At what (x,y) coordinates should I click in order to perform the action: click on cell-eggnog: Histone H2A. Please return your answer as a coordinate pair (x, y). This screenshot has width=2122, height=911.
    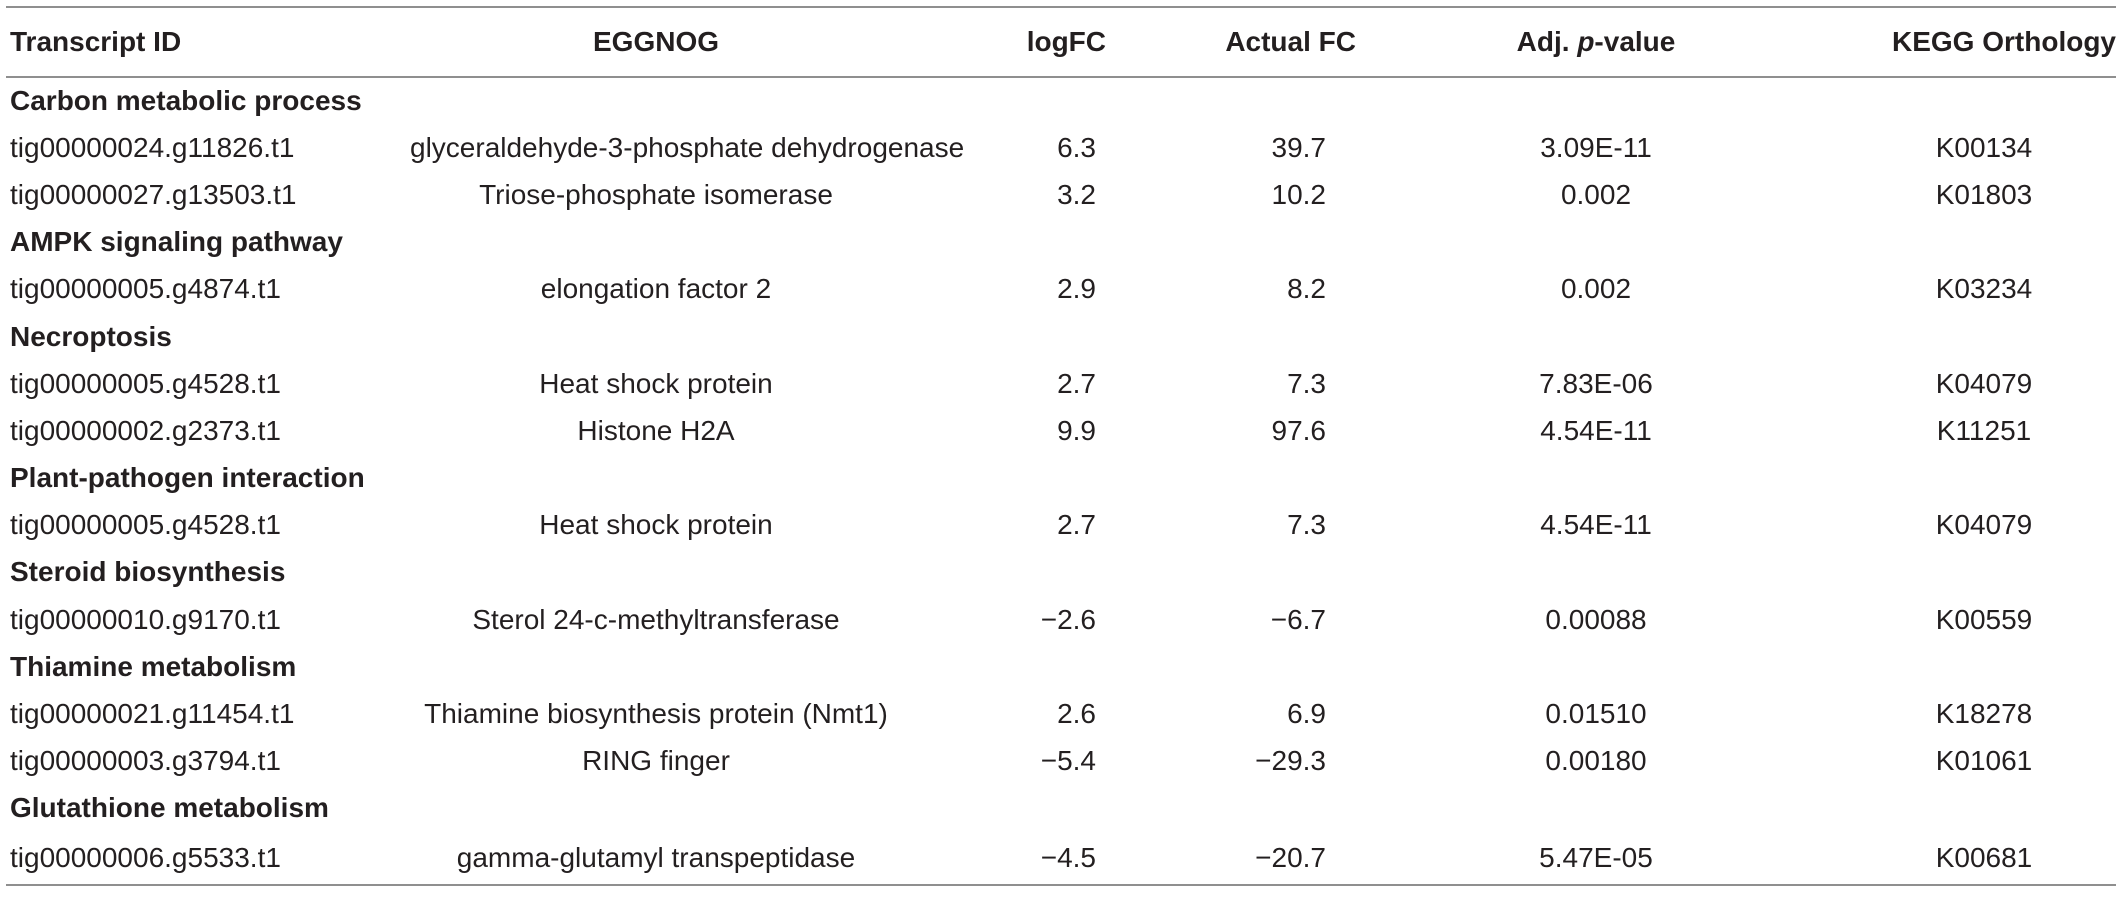
    Looking at the image, I should click on (656, 430).